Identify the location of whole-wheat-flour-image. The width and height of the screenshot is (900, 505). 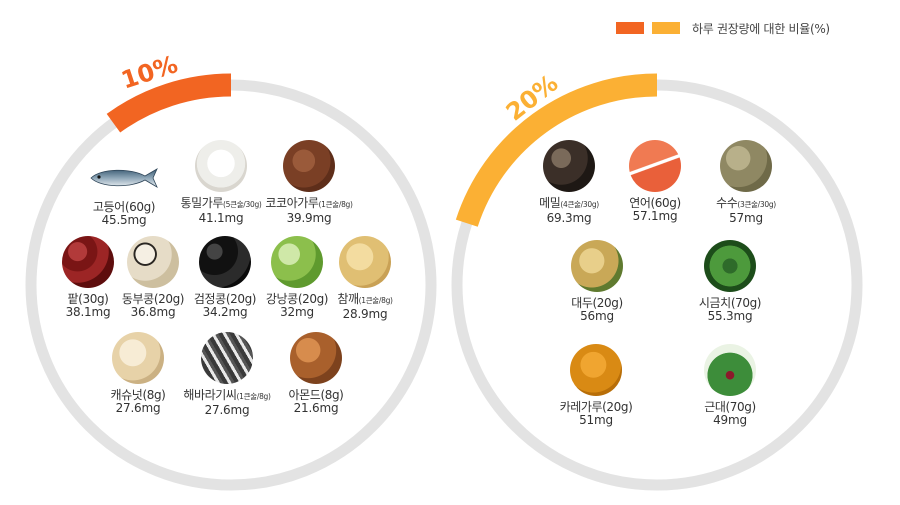
(221, 166).